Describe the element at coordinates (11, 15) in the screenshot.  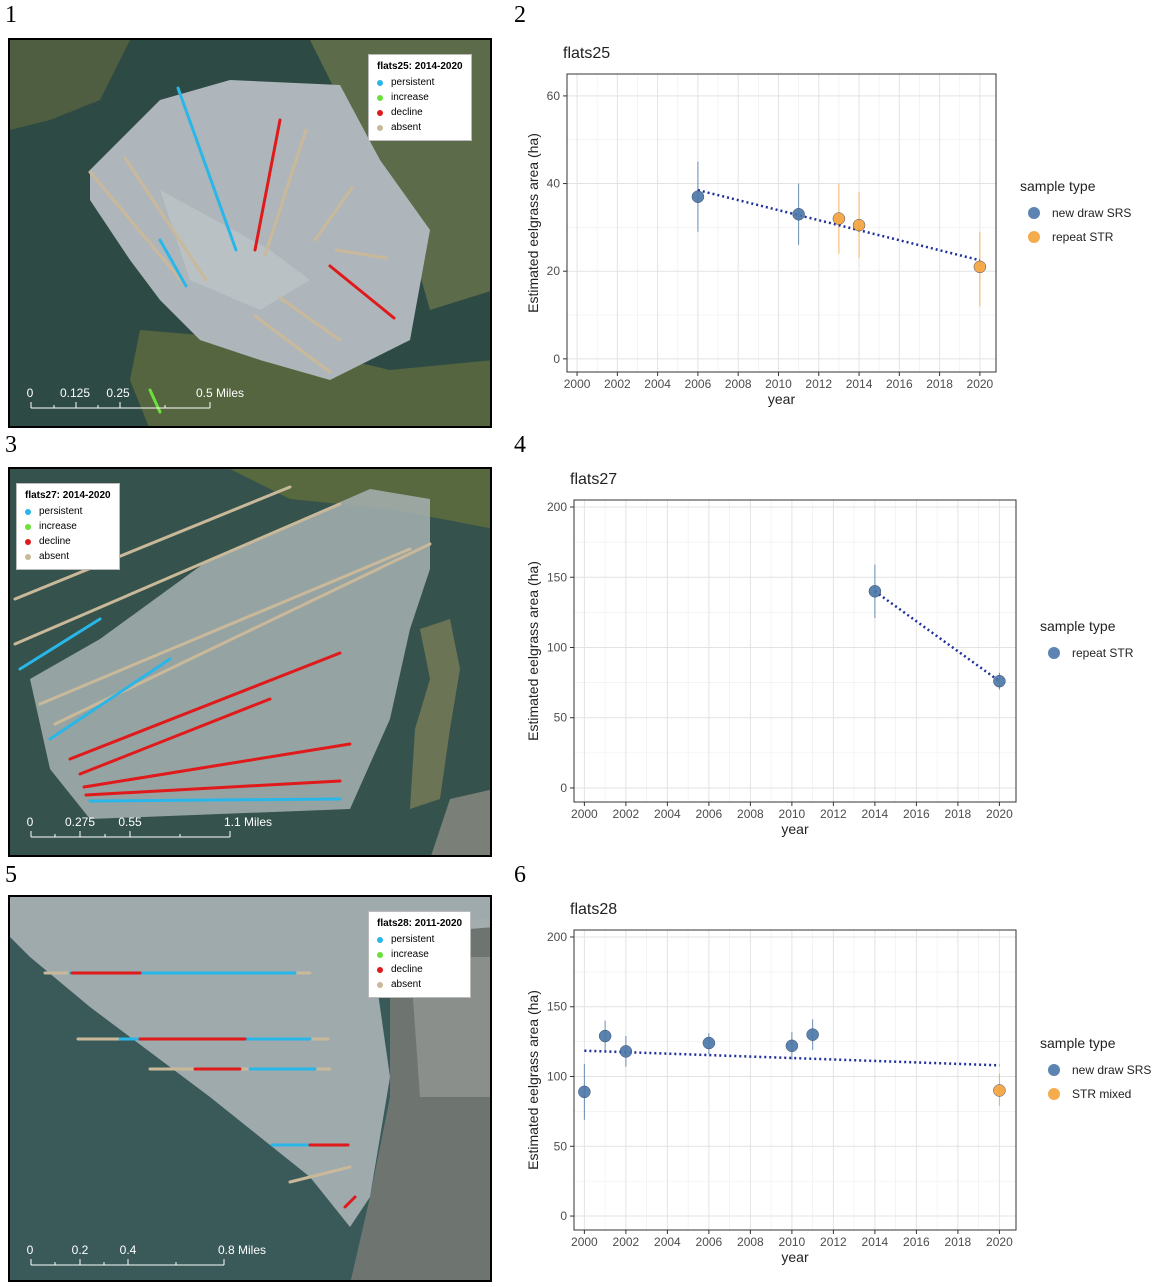
I see `panel-number-1: 1` at that location.